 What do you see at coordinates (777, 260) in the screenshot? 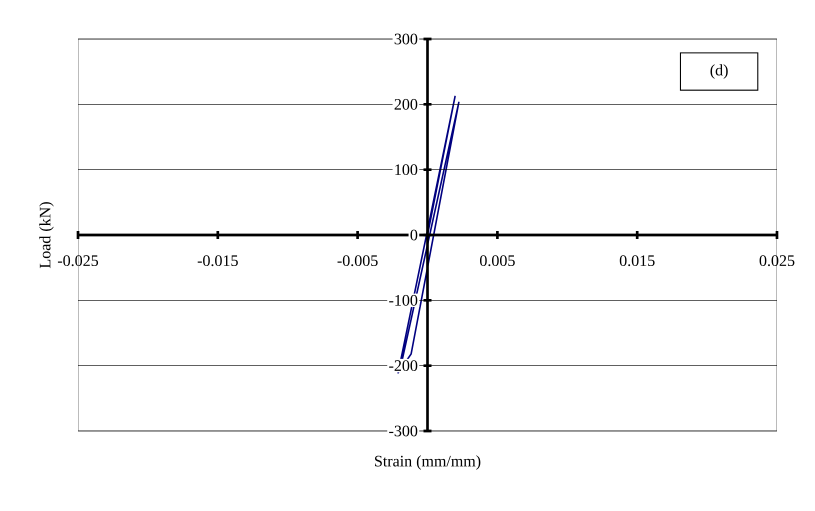
I see `x-tick-label: 0.025` at bounding box center [777, 260].